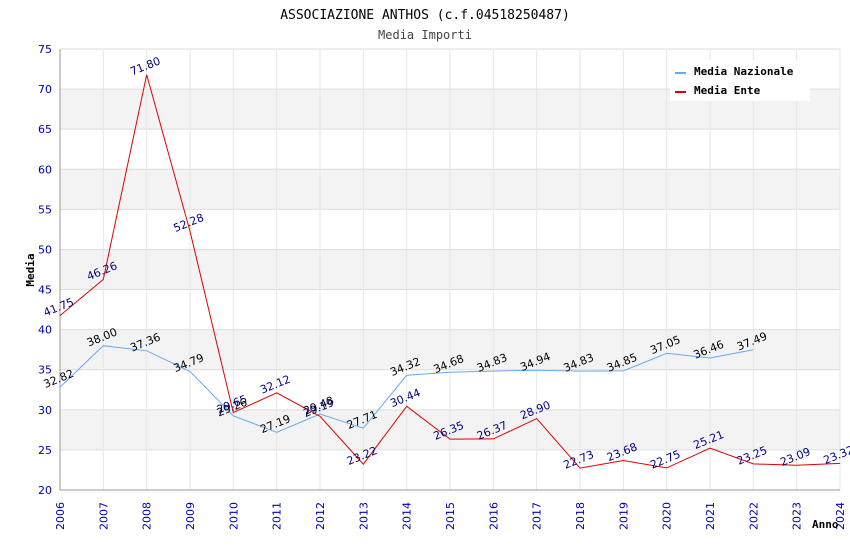 The image size is (850, 550). Describe the element at coordinates (30, 269) in the screenshot. I see `y-axis-label: Media` at that location.